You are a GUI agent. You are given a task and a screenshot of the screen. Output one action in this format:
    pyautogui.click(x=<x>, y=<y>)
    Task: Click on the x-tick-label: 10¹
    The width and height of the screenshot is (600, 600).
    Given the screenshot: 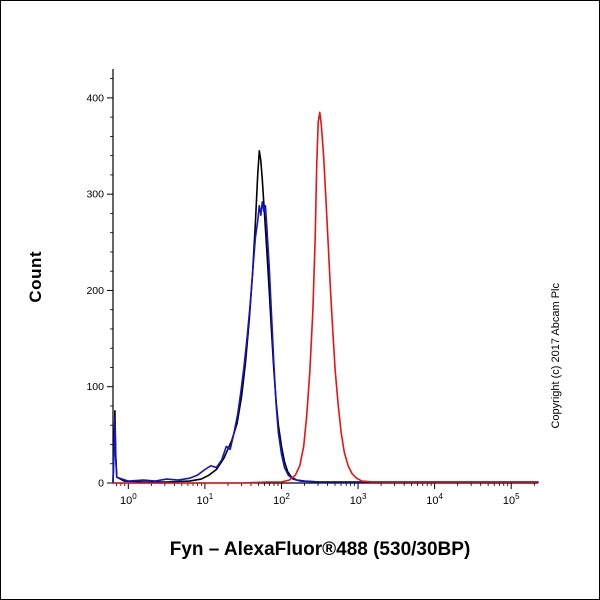 What is the action you would take?
    pyautogui.click(x=205, y=499)
    